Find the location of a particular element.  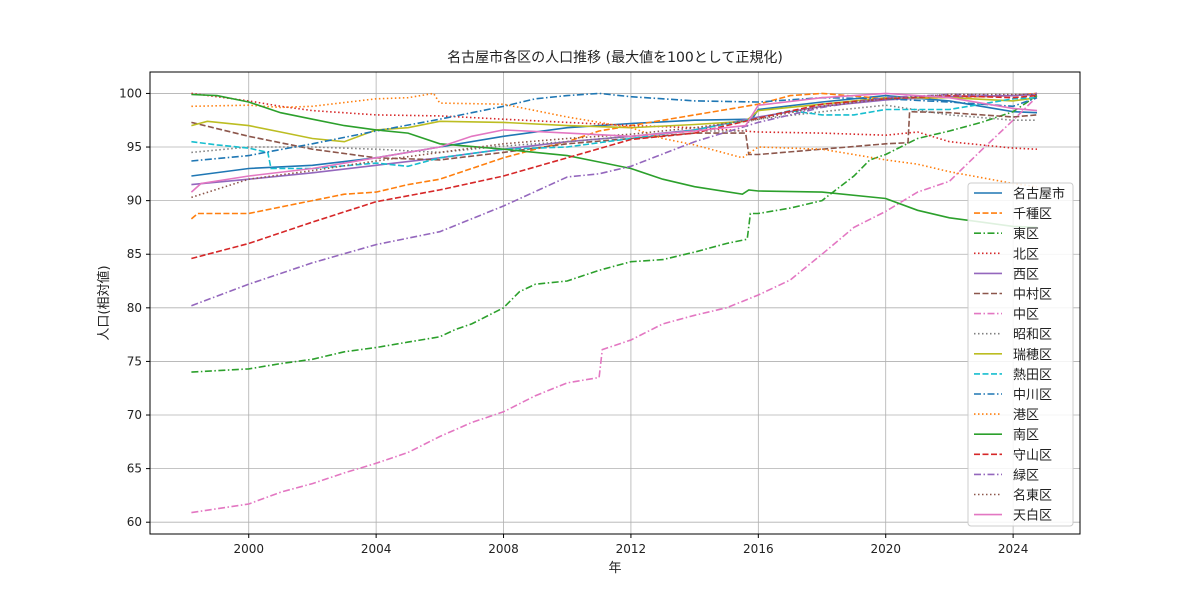

legend-label: 東区 is located at coordinates (1026, 234).